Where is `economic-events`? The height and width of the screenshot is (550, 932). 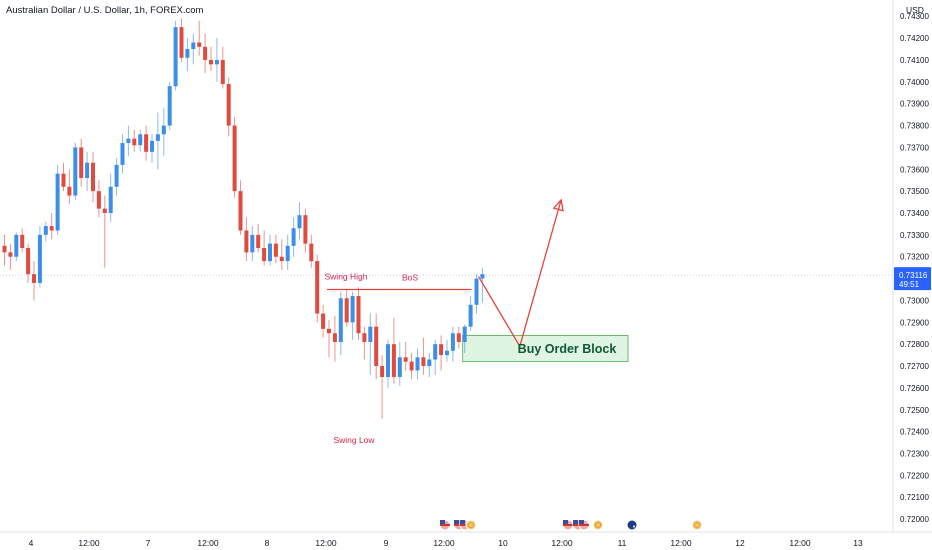
economic-events is located at coordinates (571, 525).